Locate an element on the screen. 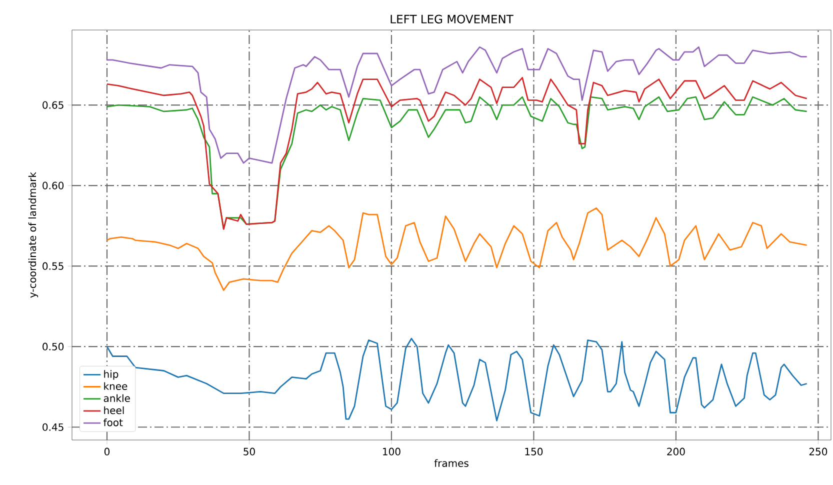 The height and width of the screenshot is (485, 833). y-tick-label: 0.60 is located at coordinates (53, 186).